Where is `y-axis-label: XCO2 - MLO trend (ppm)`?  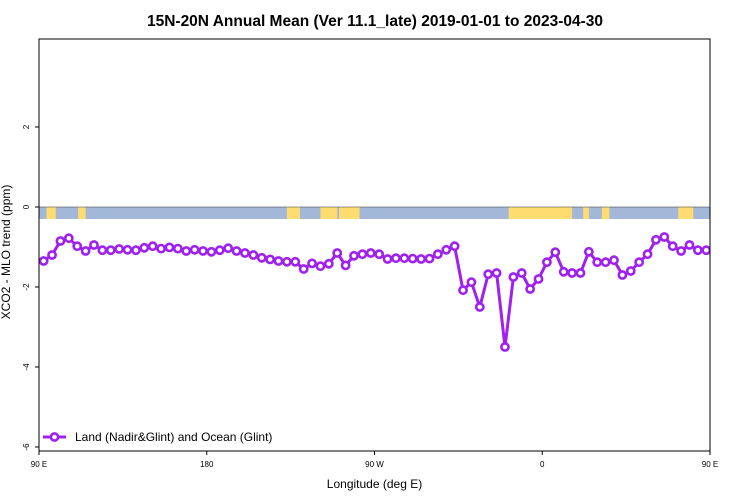 y-axis-label: XCO2 - MLO trend (ppm) is located at coordinates (6, 252).